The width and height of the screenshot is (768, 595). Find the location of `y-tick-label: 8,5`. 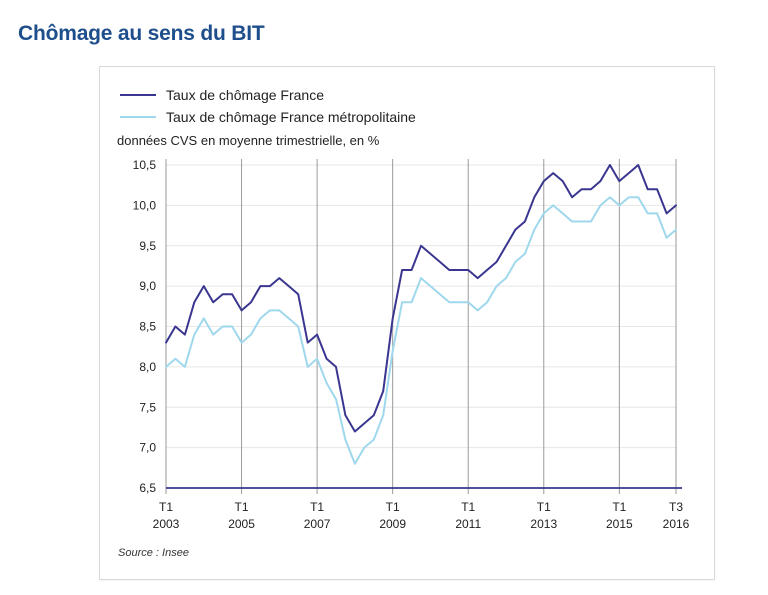

y-tick-label: 8,5 is located at coordinates (147, 327).